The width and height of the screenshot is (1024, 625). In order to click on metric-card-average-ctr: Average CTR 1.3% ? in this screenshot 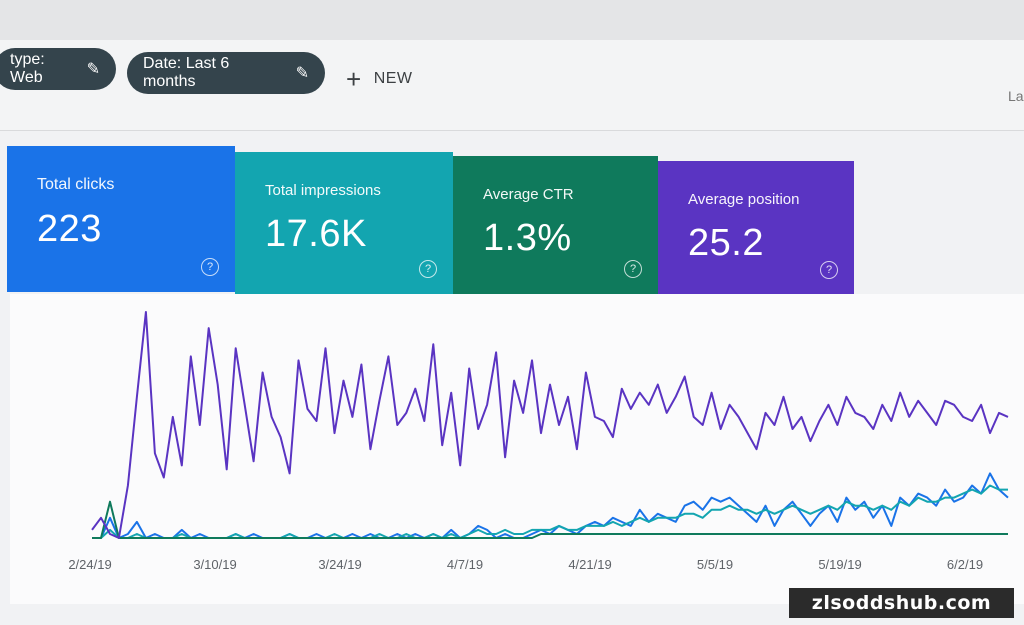, I will do `click(555, 225)`.